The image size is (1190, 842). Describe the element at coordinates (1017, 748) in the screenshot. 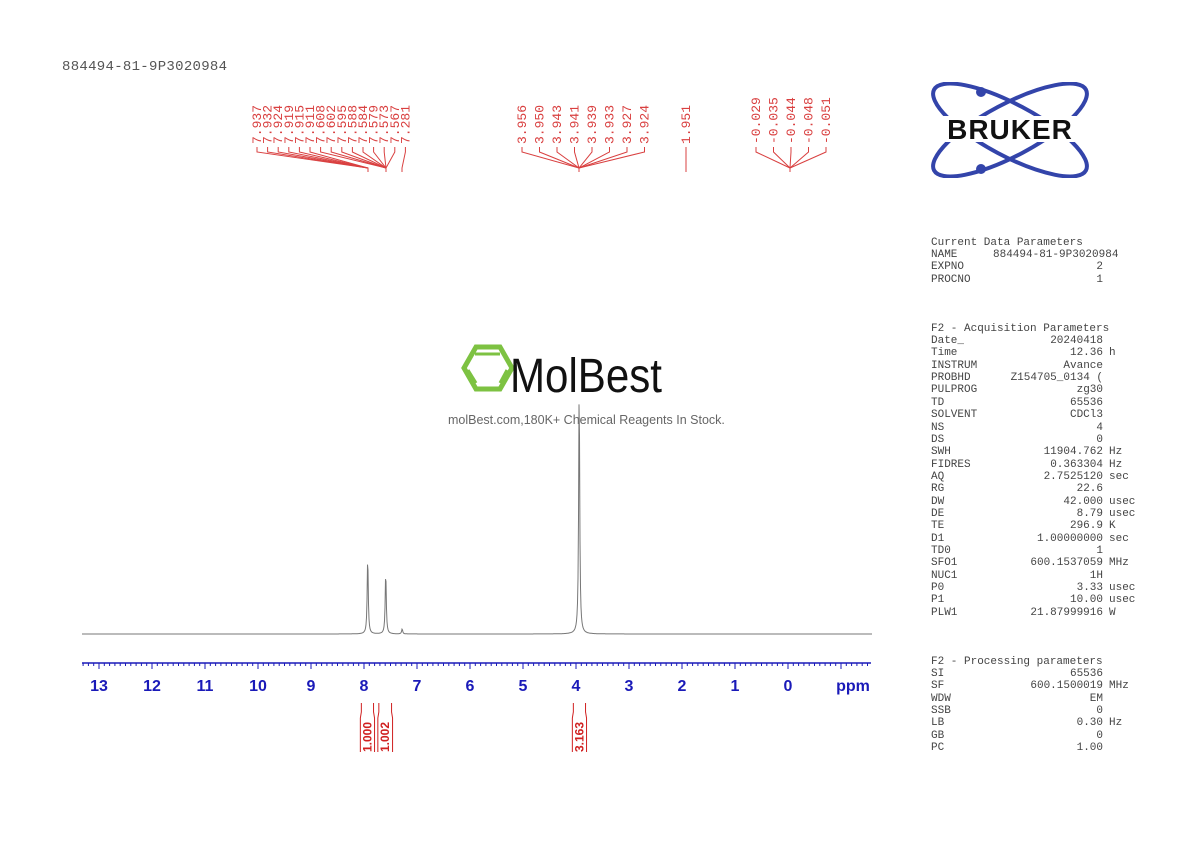

I see `parameter-row: PC 1.00` at that location.